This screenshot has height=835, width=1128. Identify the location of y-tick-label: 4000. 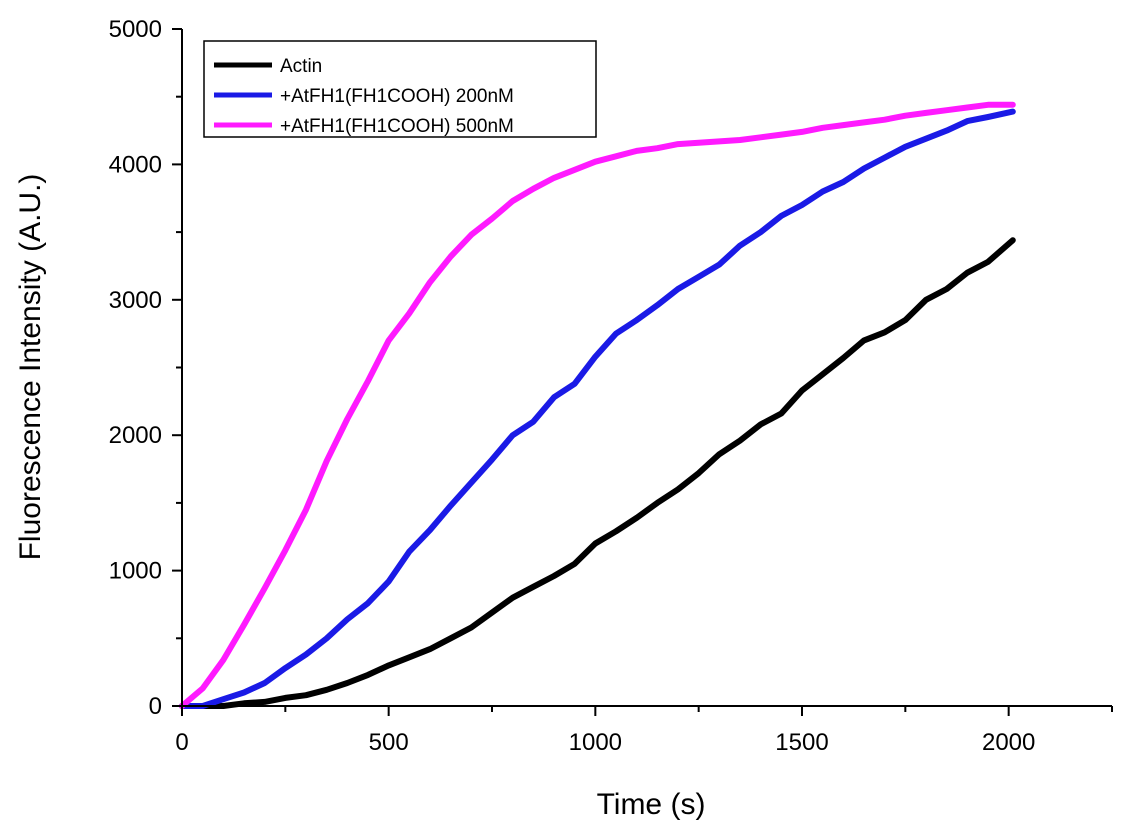
(135, 164).